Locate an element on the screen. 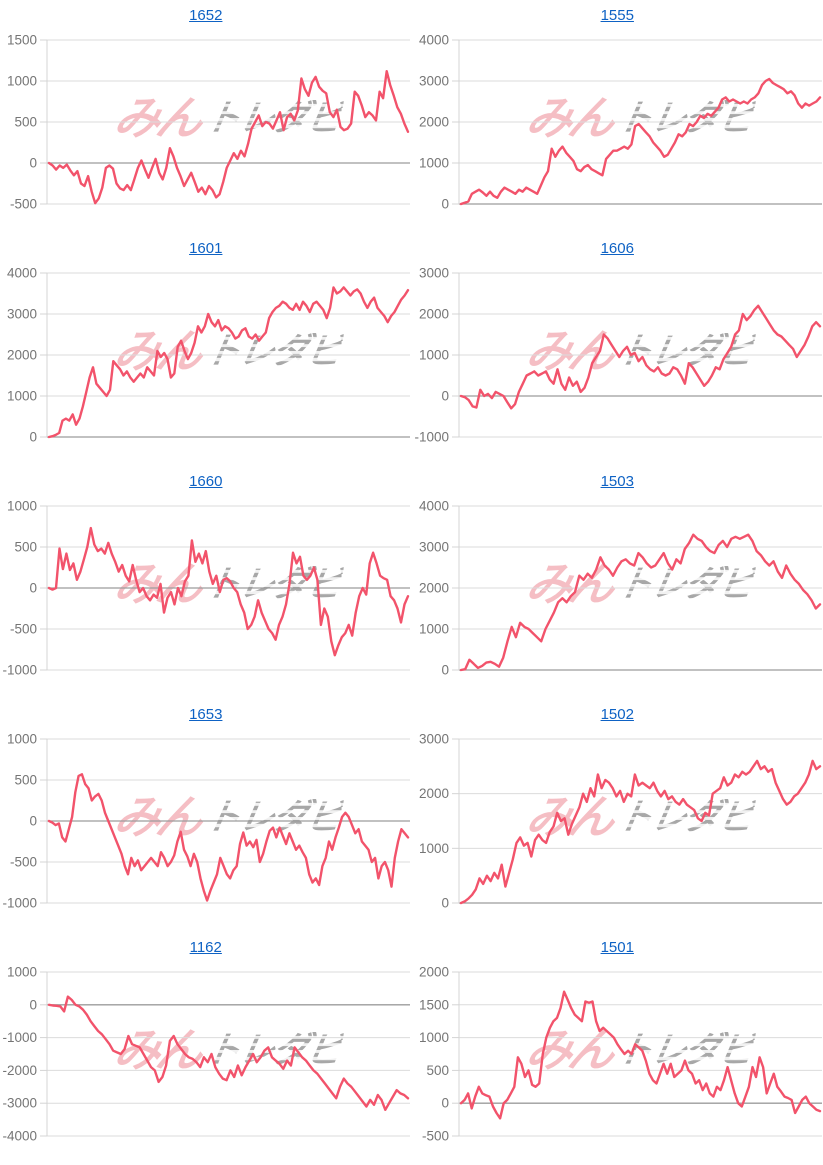  chart-title-row: 1503 is located at coordinates (617, 481).